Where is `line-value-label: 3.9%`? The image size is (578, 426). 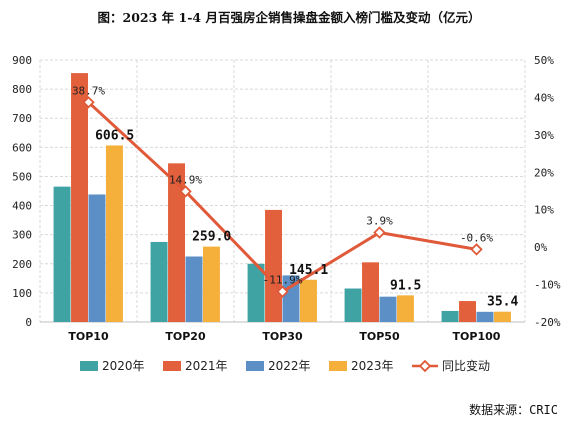
line-value-label: 3.9% is located at coordinates (379, 221).